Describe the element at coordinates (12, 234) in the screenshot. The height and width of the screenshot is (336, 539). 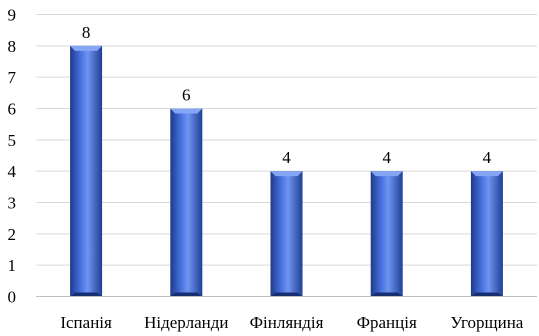
I see `y-tick-label: 2` at that location.